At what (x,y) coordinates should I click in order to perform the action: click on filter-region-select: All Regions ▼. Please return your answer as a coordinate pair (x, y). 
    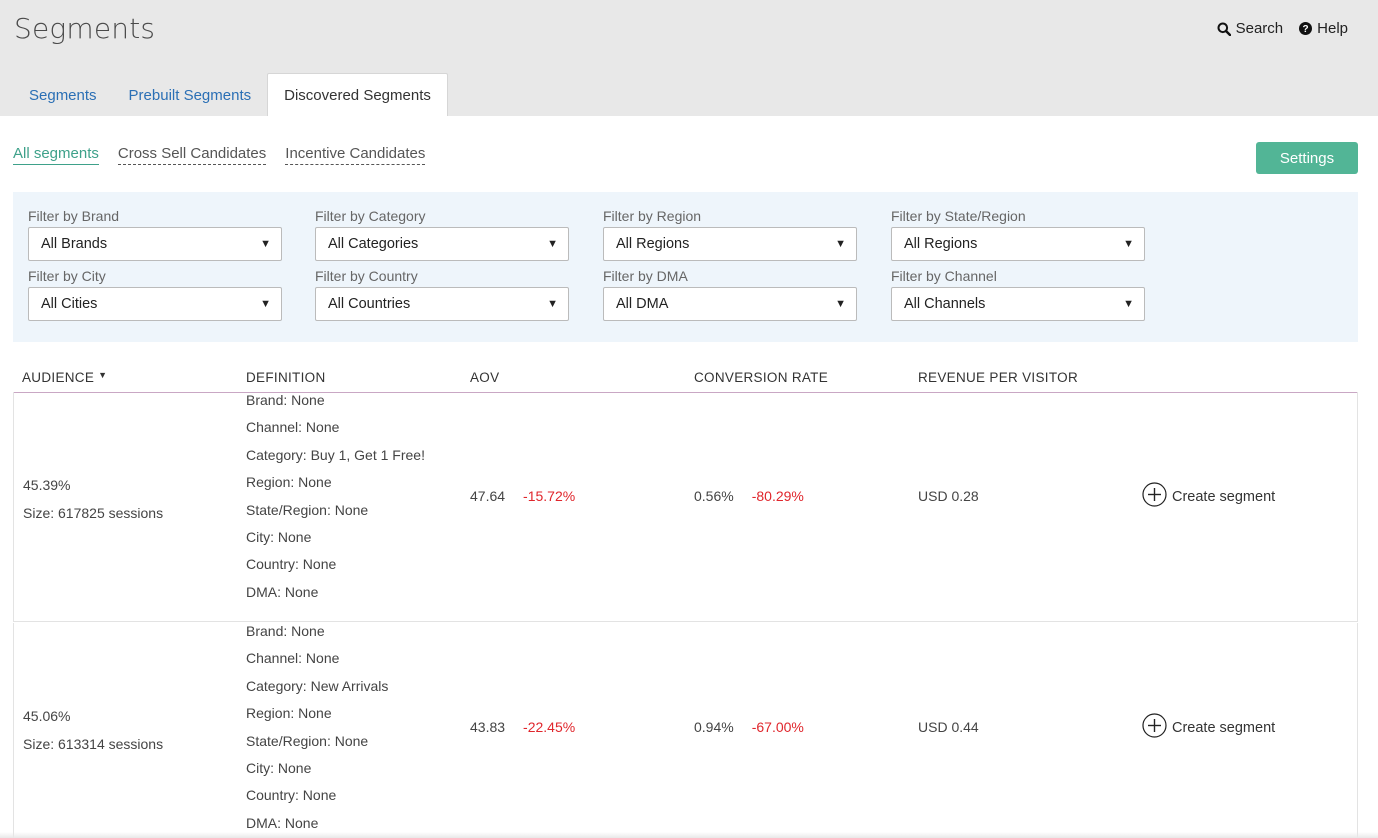
    Looking at the image, I should click on (730, 244).